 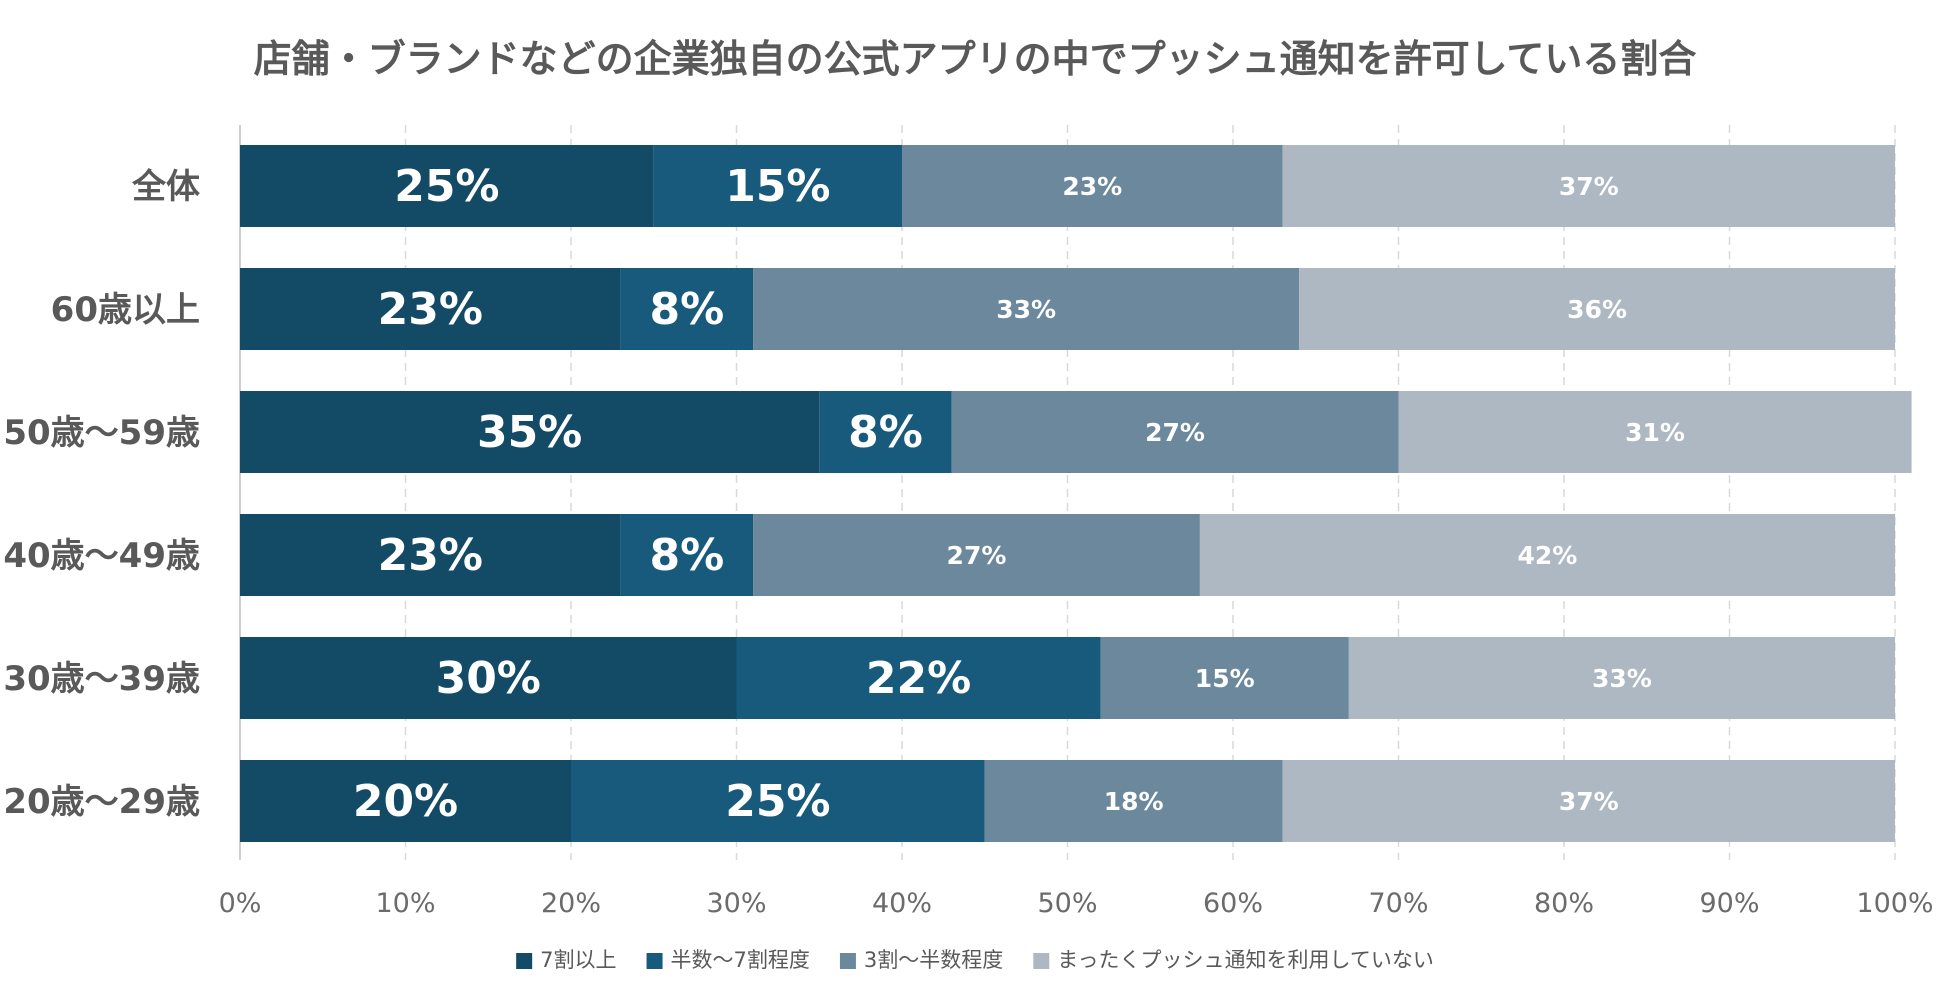 I want to click on data-label: 31%, so click(x=1655, y=432).